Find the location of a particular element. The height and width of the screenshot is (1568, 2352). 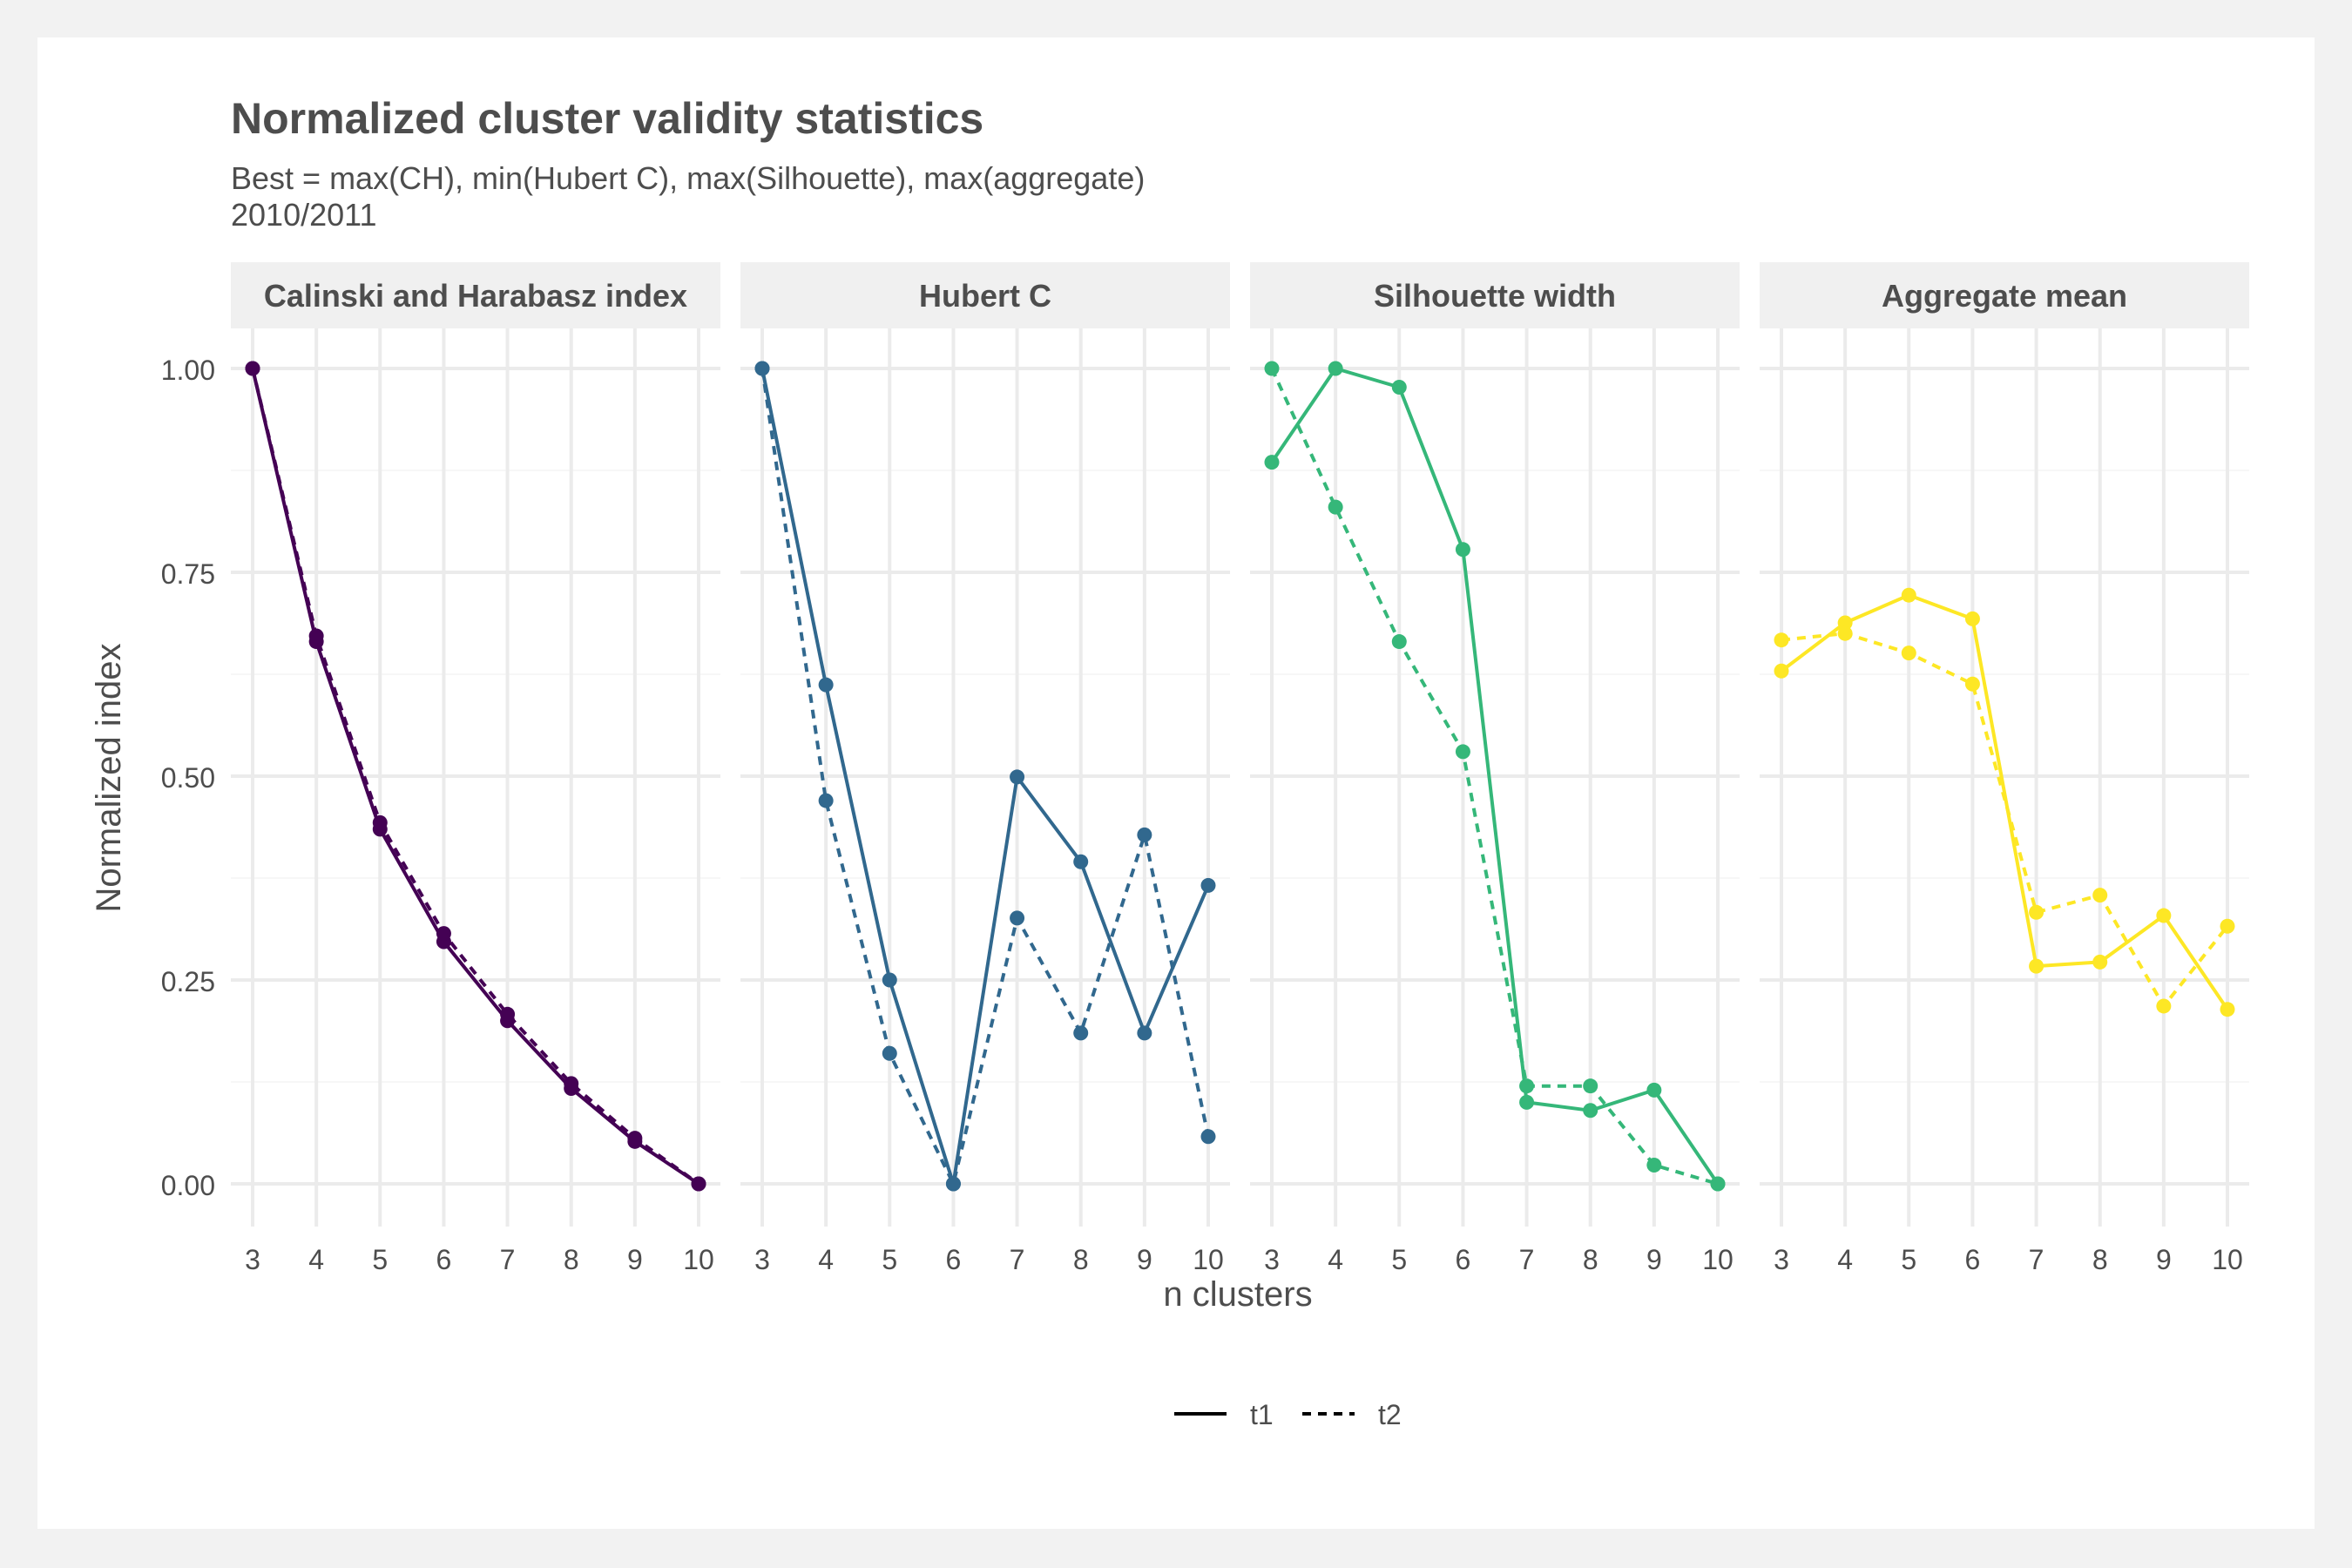

facet-panel: Silhouette width 3 4 5 6 7 8 9 10 is located at coordinates (1495, 768).